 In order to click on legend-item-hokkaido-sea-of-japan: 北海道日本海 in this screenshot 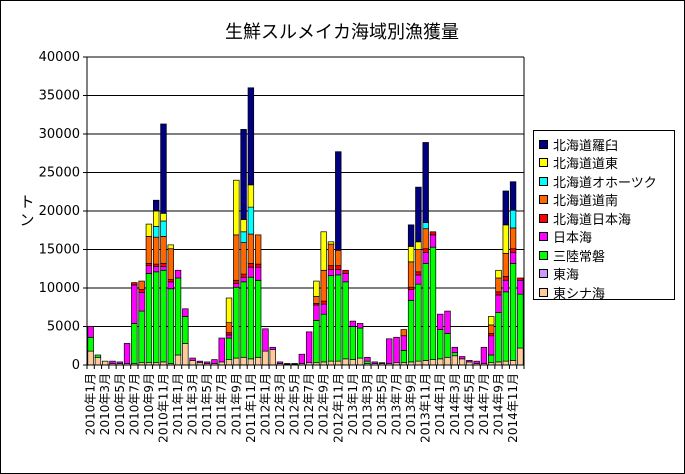, I will do `click(585, 218)`.